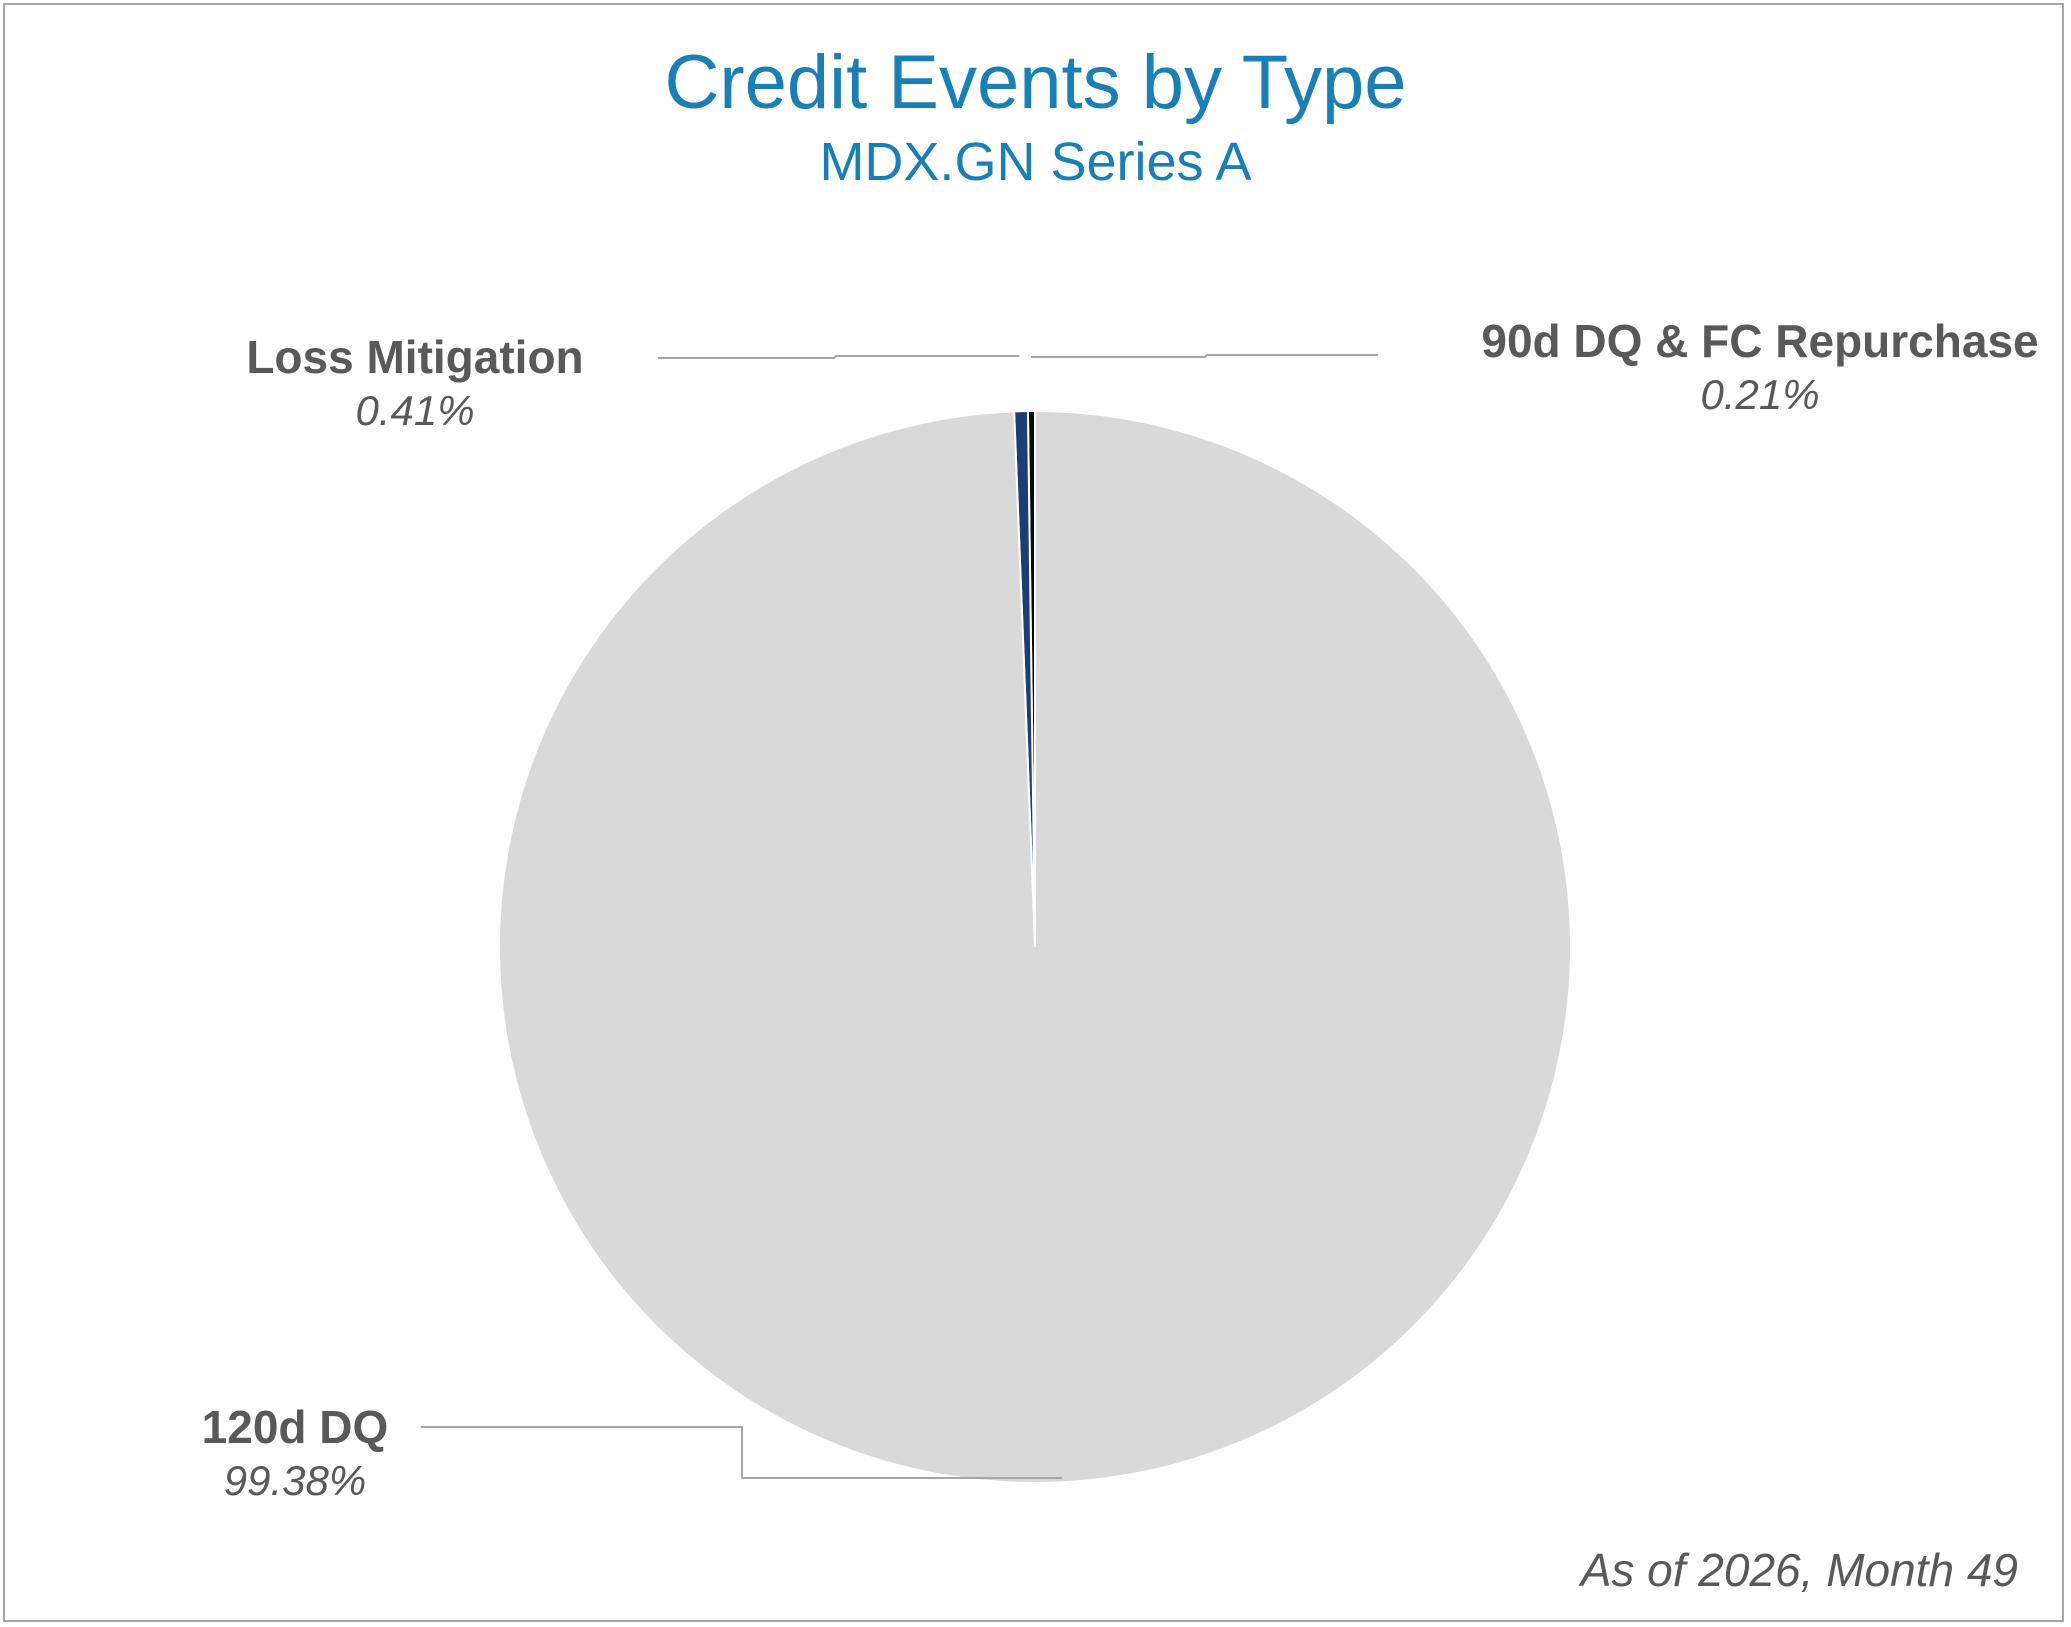  Describe the element at coordinates (415, 410) in the screenshot. I see `data-label-loss-mitigation-value: 0.41%` at that location.